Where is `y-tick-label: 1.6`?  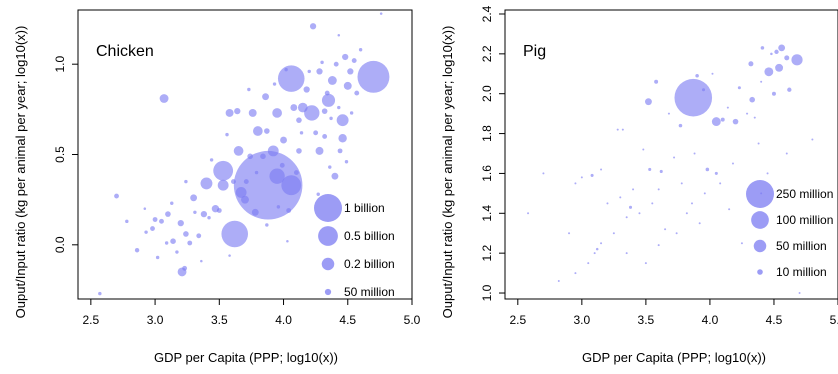
y-tick-label: 1.6 is located at coordinates (487, 173).